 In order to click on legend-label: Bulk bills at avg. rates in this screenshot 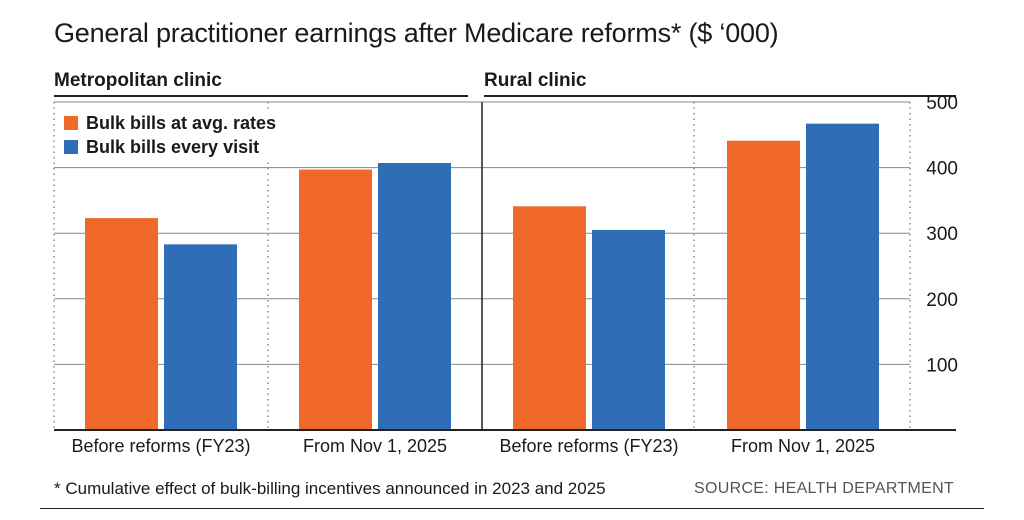, I will do `click(181, 123)`.